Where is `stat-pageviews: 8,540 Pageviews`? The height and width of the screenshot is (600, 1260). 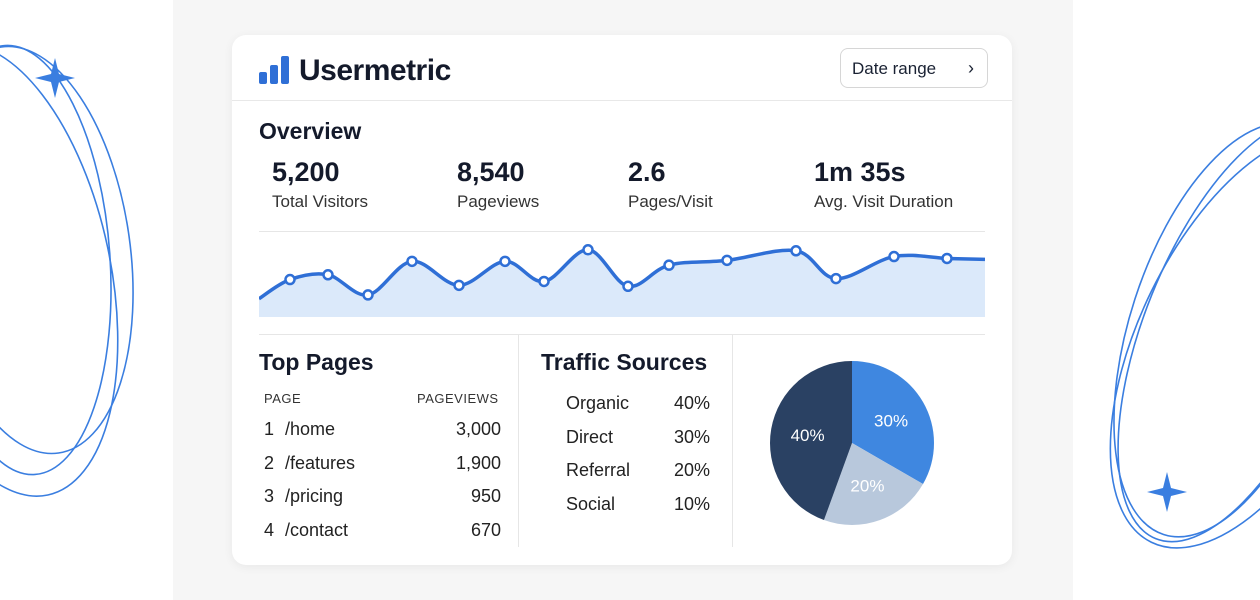
stat-pageviews: 8,540 Pageviews is located at coordinates (498, 184).